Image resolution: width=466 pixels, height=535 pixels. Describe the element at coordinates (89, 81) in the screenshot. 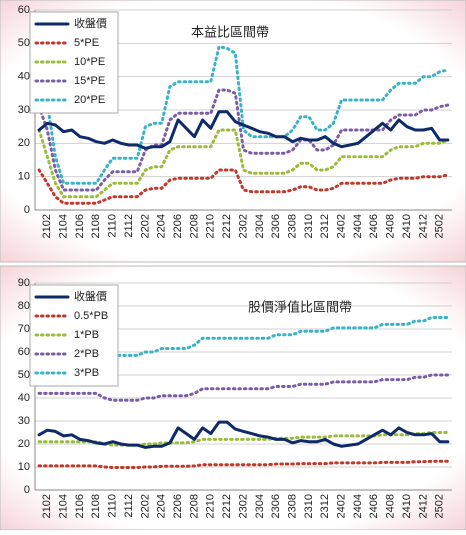

I see `legend-label: 15*PE` at that location.